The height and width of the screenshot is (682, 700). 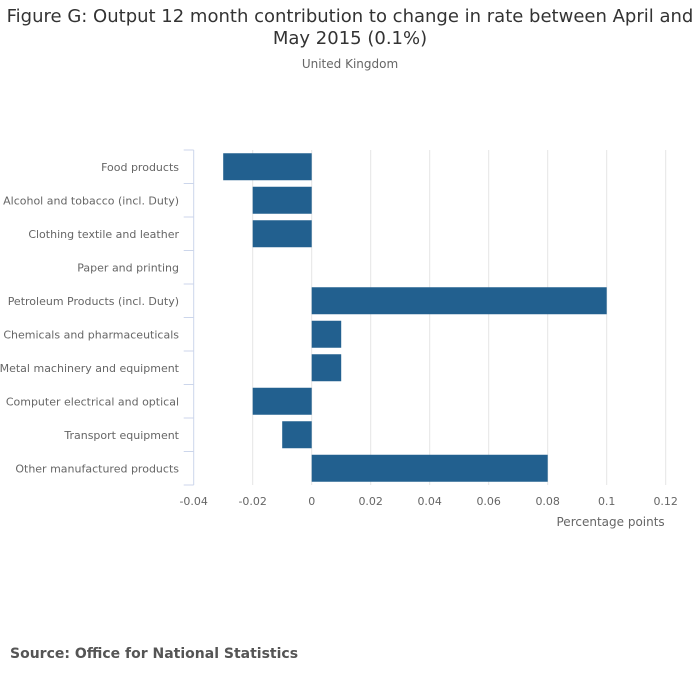 What do you see at coordinates (665, 501) in the screenshot?
I see `x-tick-label: 0.12` at bounding box center [665, 501].